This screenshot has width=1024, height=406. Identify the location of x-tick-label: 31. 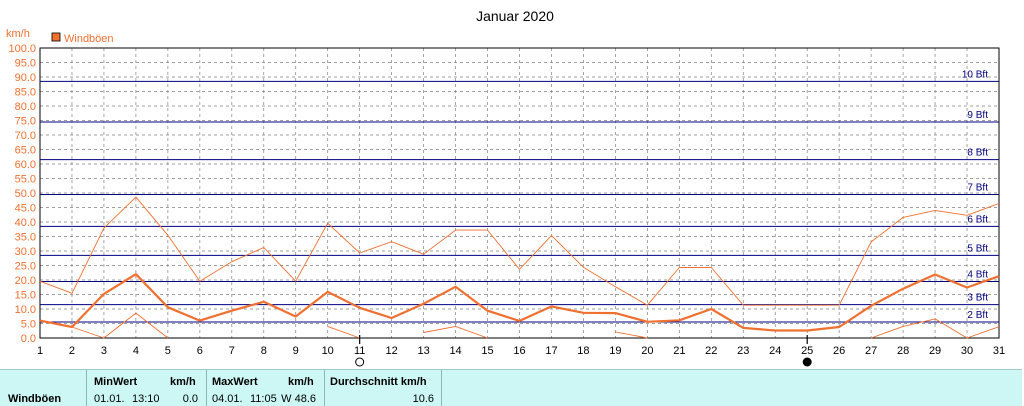
(999, 351).